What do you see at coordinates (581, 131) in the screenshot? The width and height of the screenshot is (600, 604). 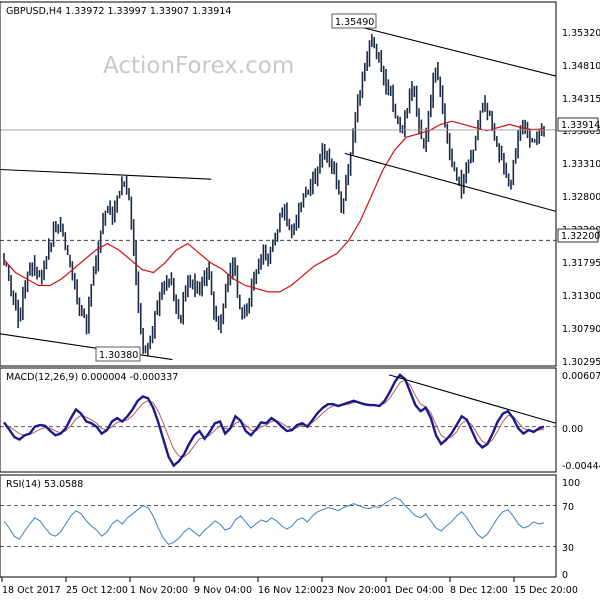 I see `price-tick-3: 1.33805` at bounding box center [581, 131].